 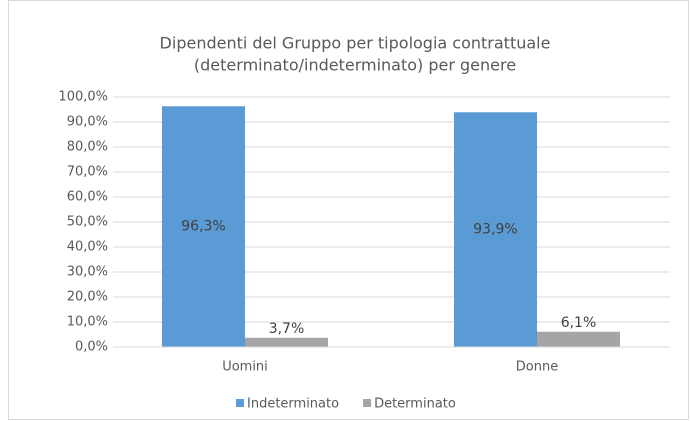 I want to click on data-label: 6,1%, so click(x=579, y=323).